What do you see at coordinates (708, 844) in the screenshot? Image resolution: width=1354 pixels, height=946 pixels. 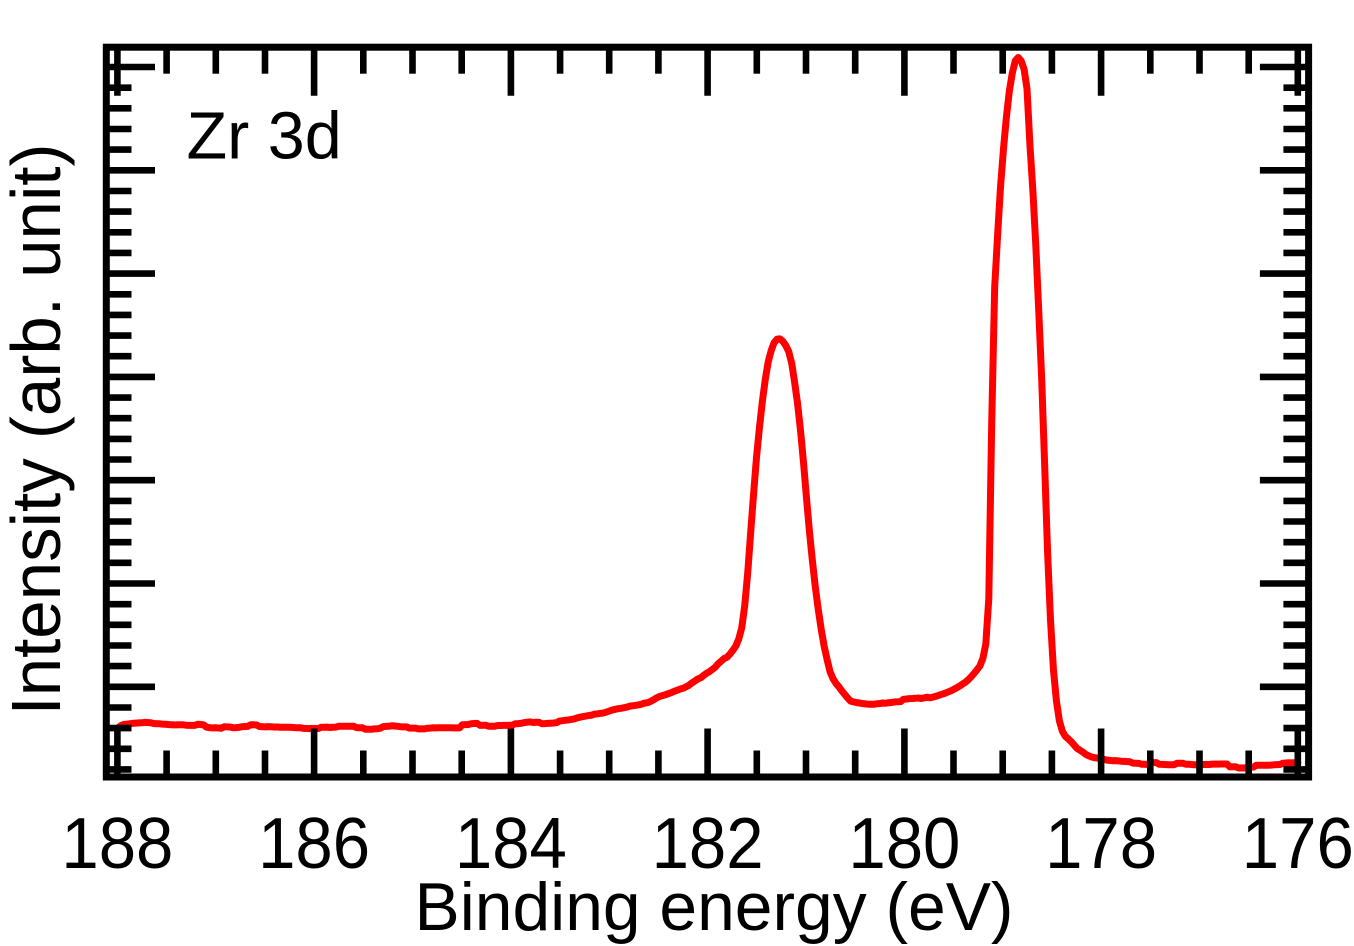 I see `svg-text: 182` at bounding box center [708, 844].